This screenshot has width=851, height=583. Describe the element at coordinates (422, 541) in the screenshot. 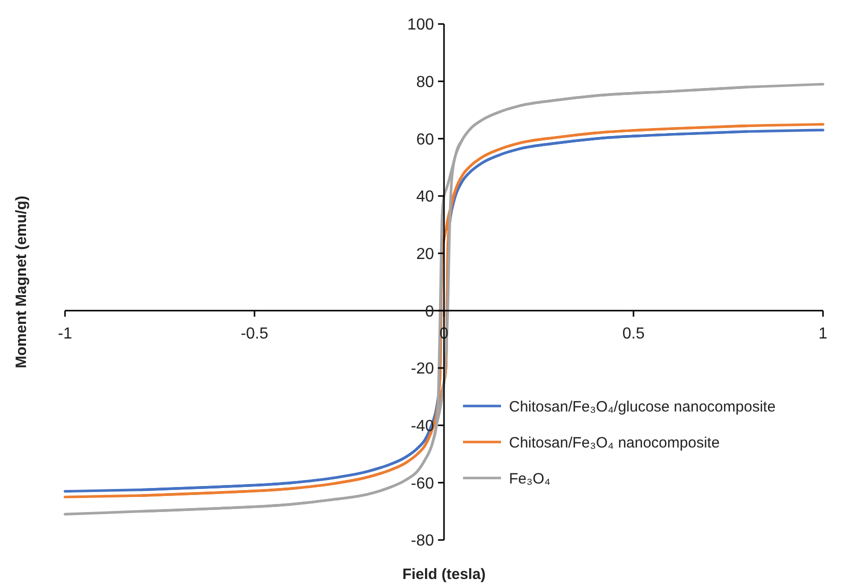

I see `y-tick-label: -80` at that location.